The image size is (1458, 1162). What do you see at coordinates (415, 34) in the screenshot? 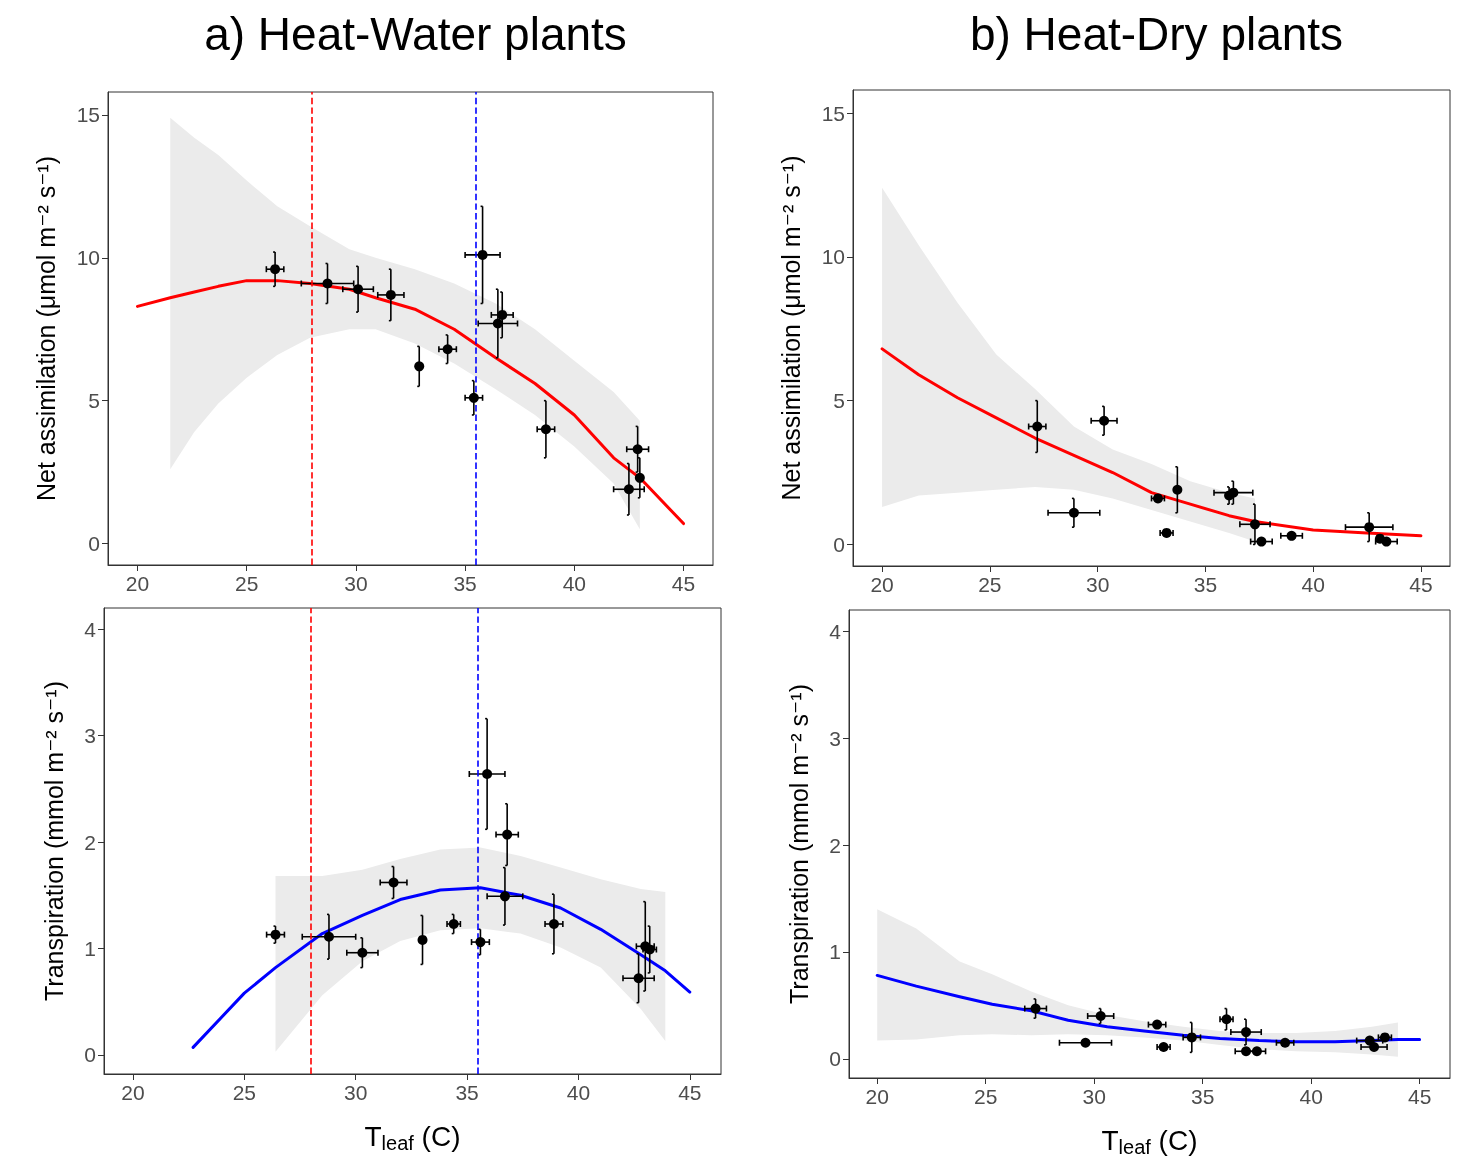
I see `chart-title: a) Heat-Water plants` at bounding box center [415, 34].